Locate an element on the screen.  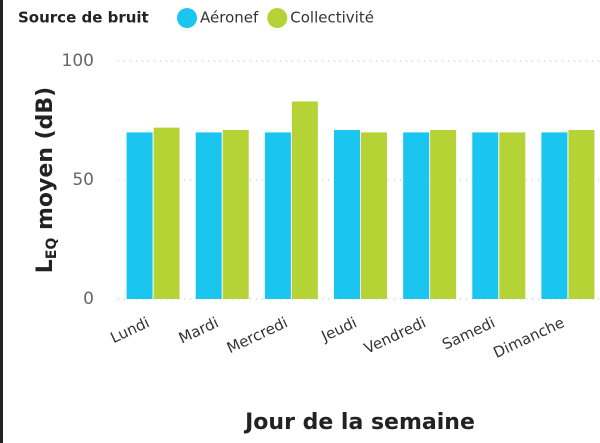
x-tick-label: Mercredi is located at coordinates (257, 335).